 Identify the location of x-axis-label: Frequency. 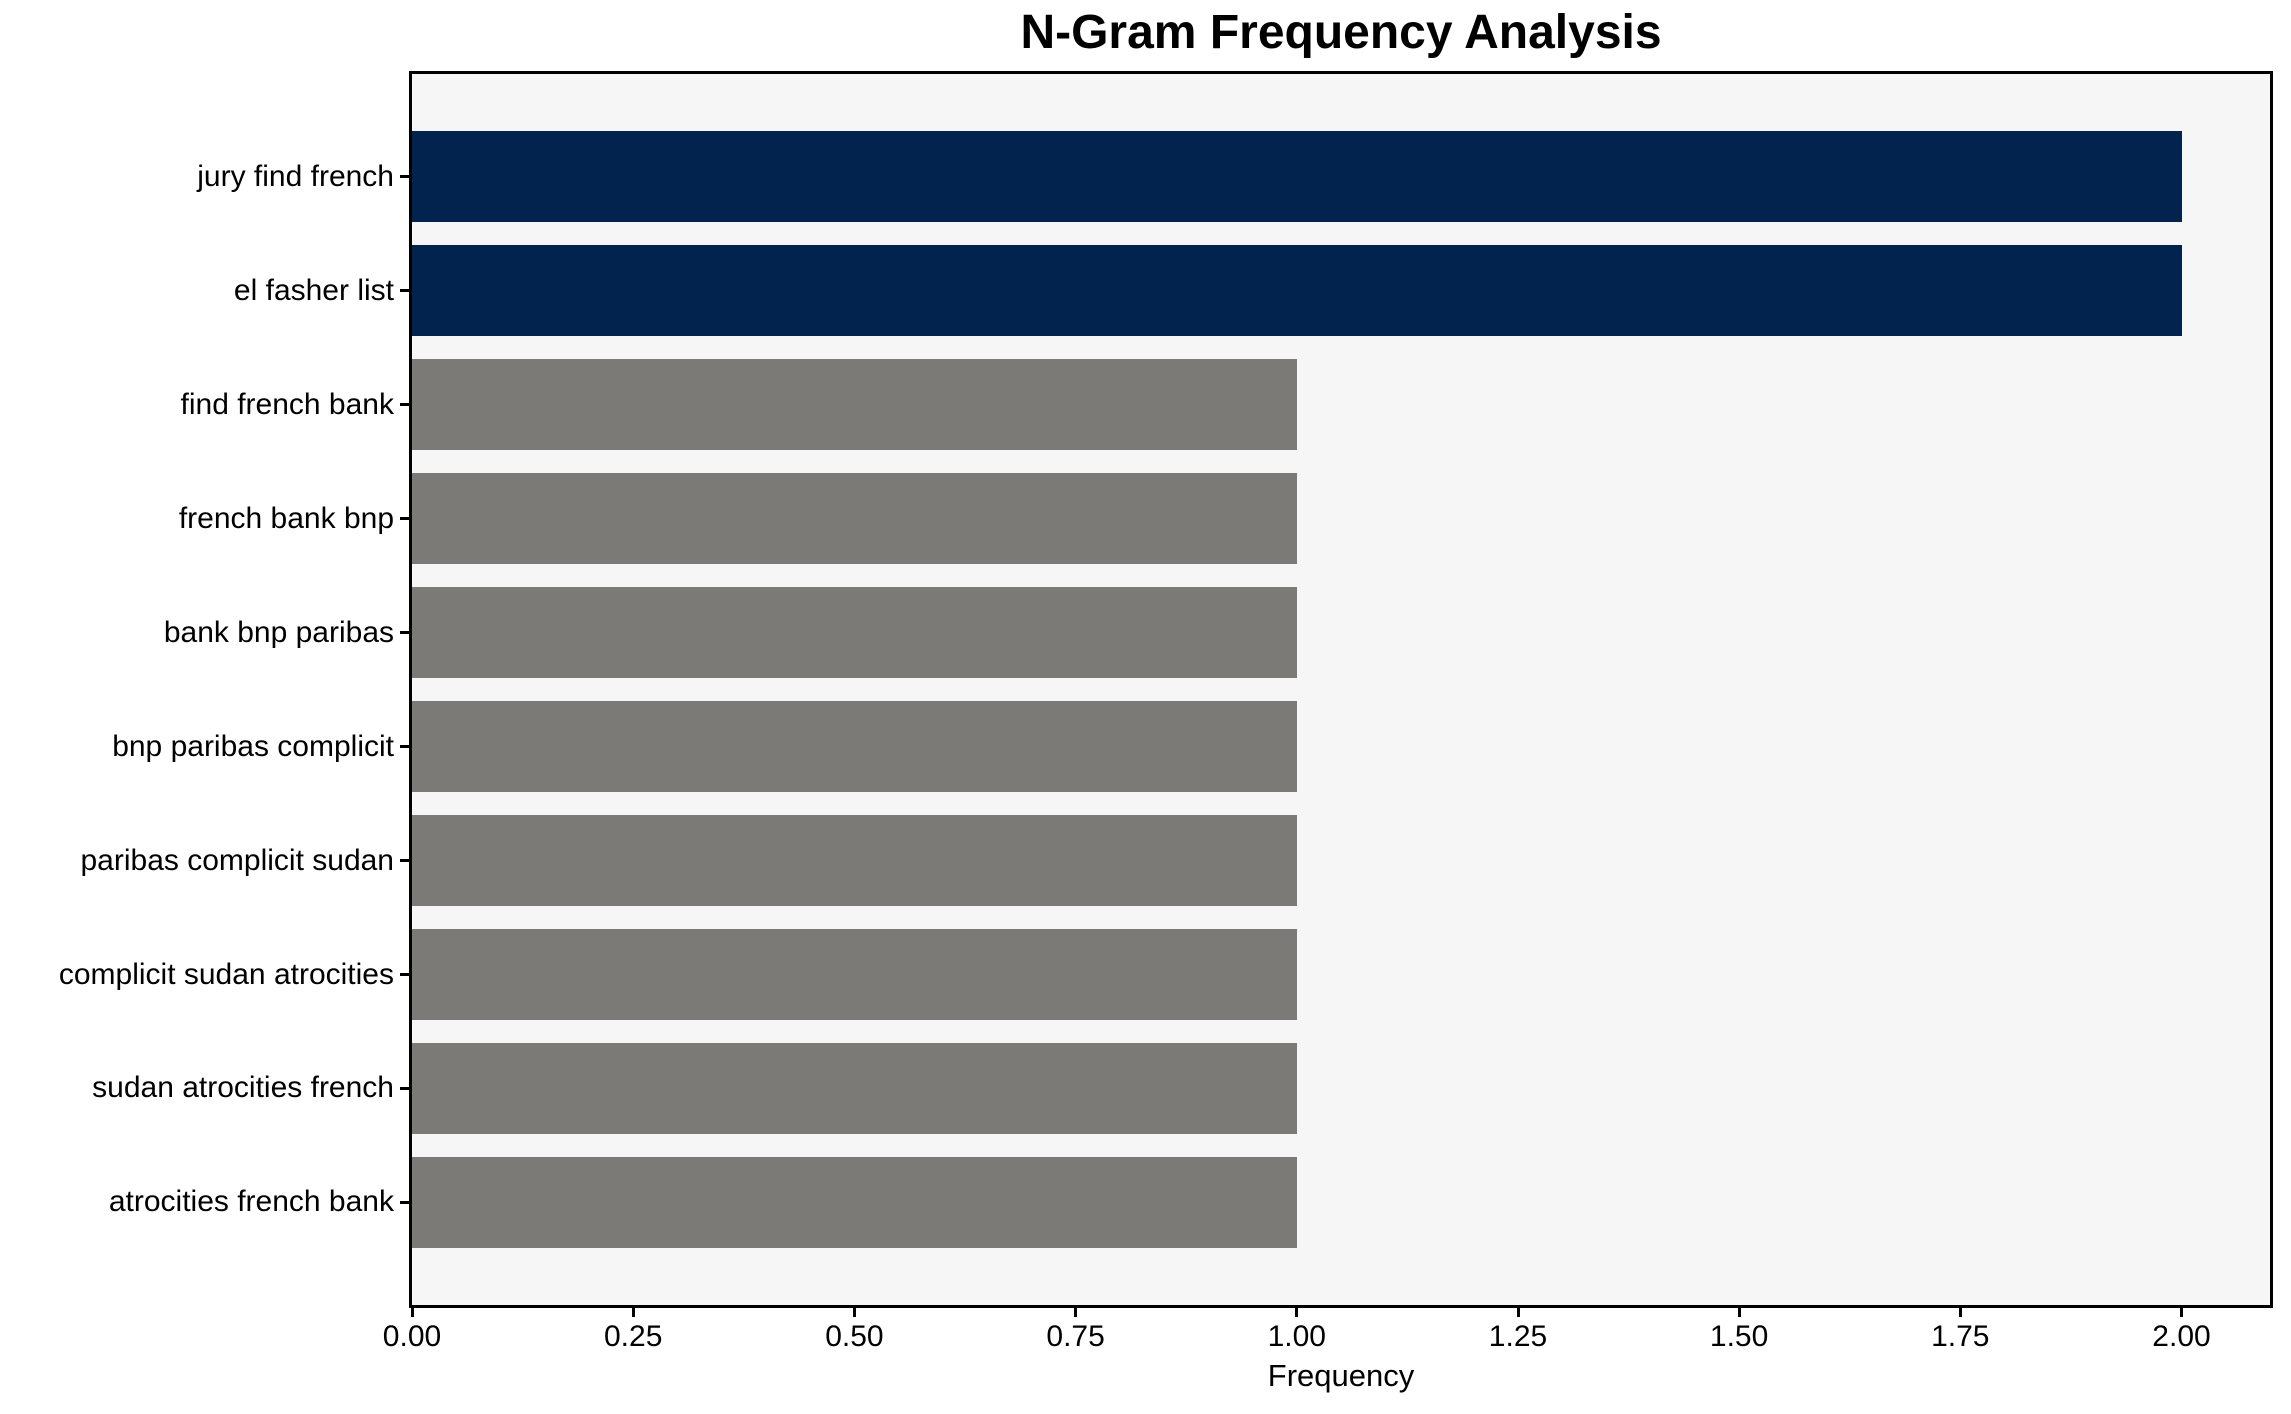
(1341, 1375).